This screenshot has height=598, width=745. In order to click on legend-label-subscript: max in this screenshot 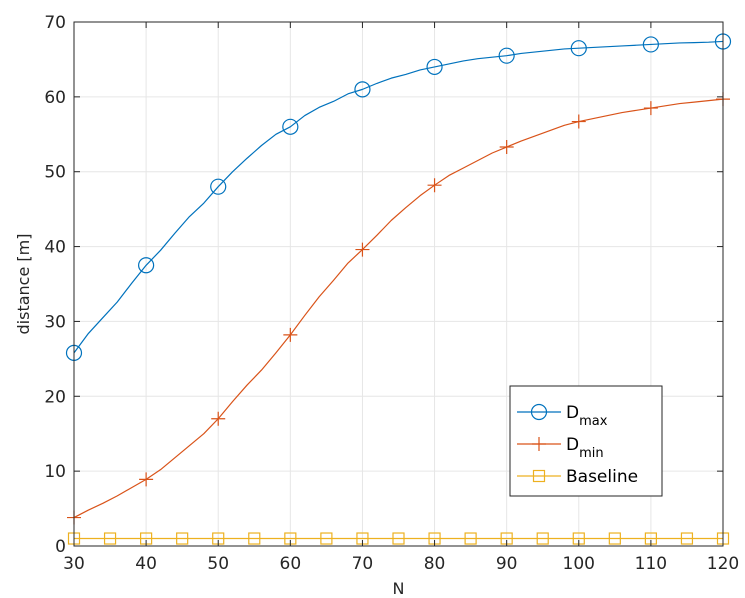, I will do `click(593, 421)`.